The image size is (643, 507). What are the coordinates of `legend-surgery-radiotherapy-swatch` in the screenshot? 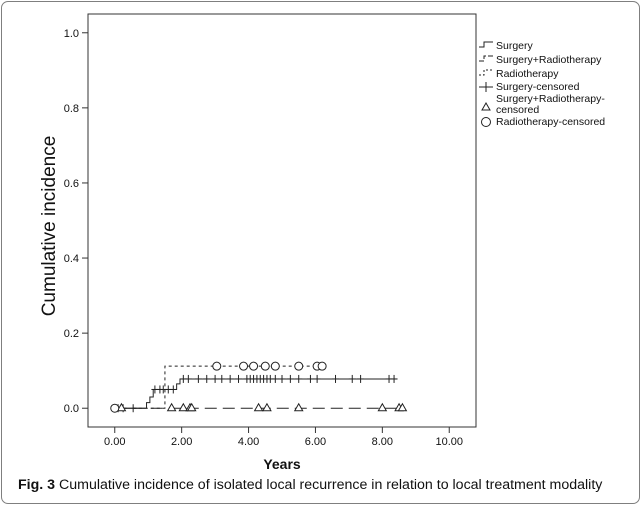 It's located at (486, 58).